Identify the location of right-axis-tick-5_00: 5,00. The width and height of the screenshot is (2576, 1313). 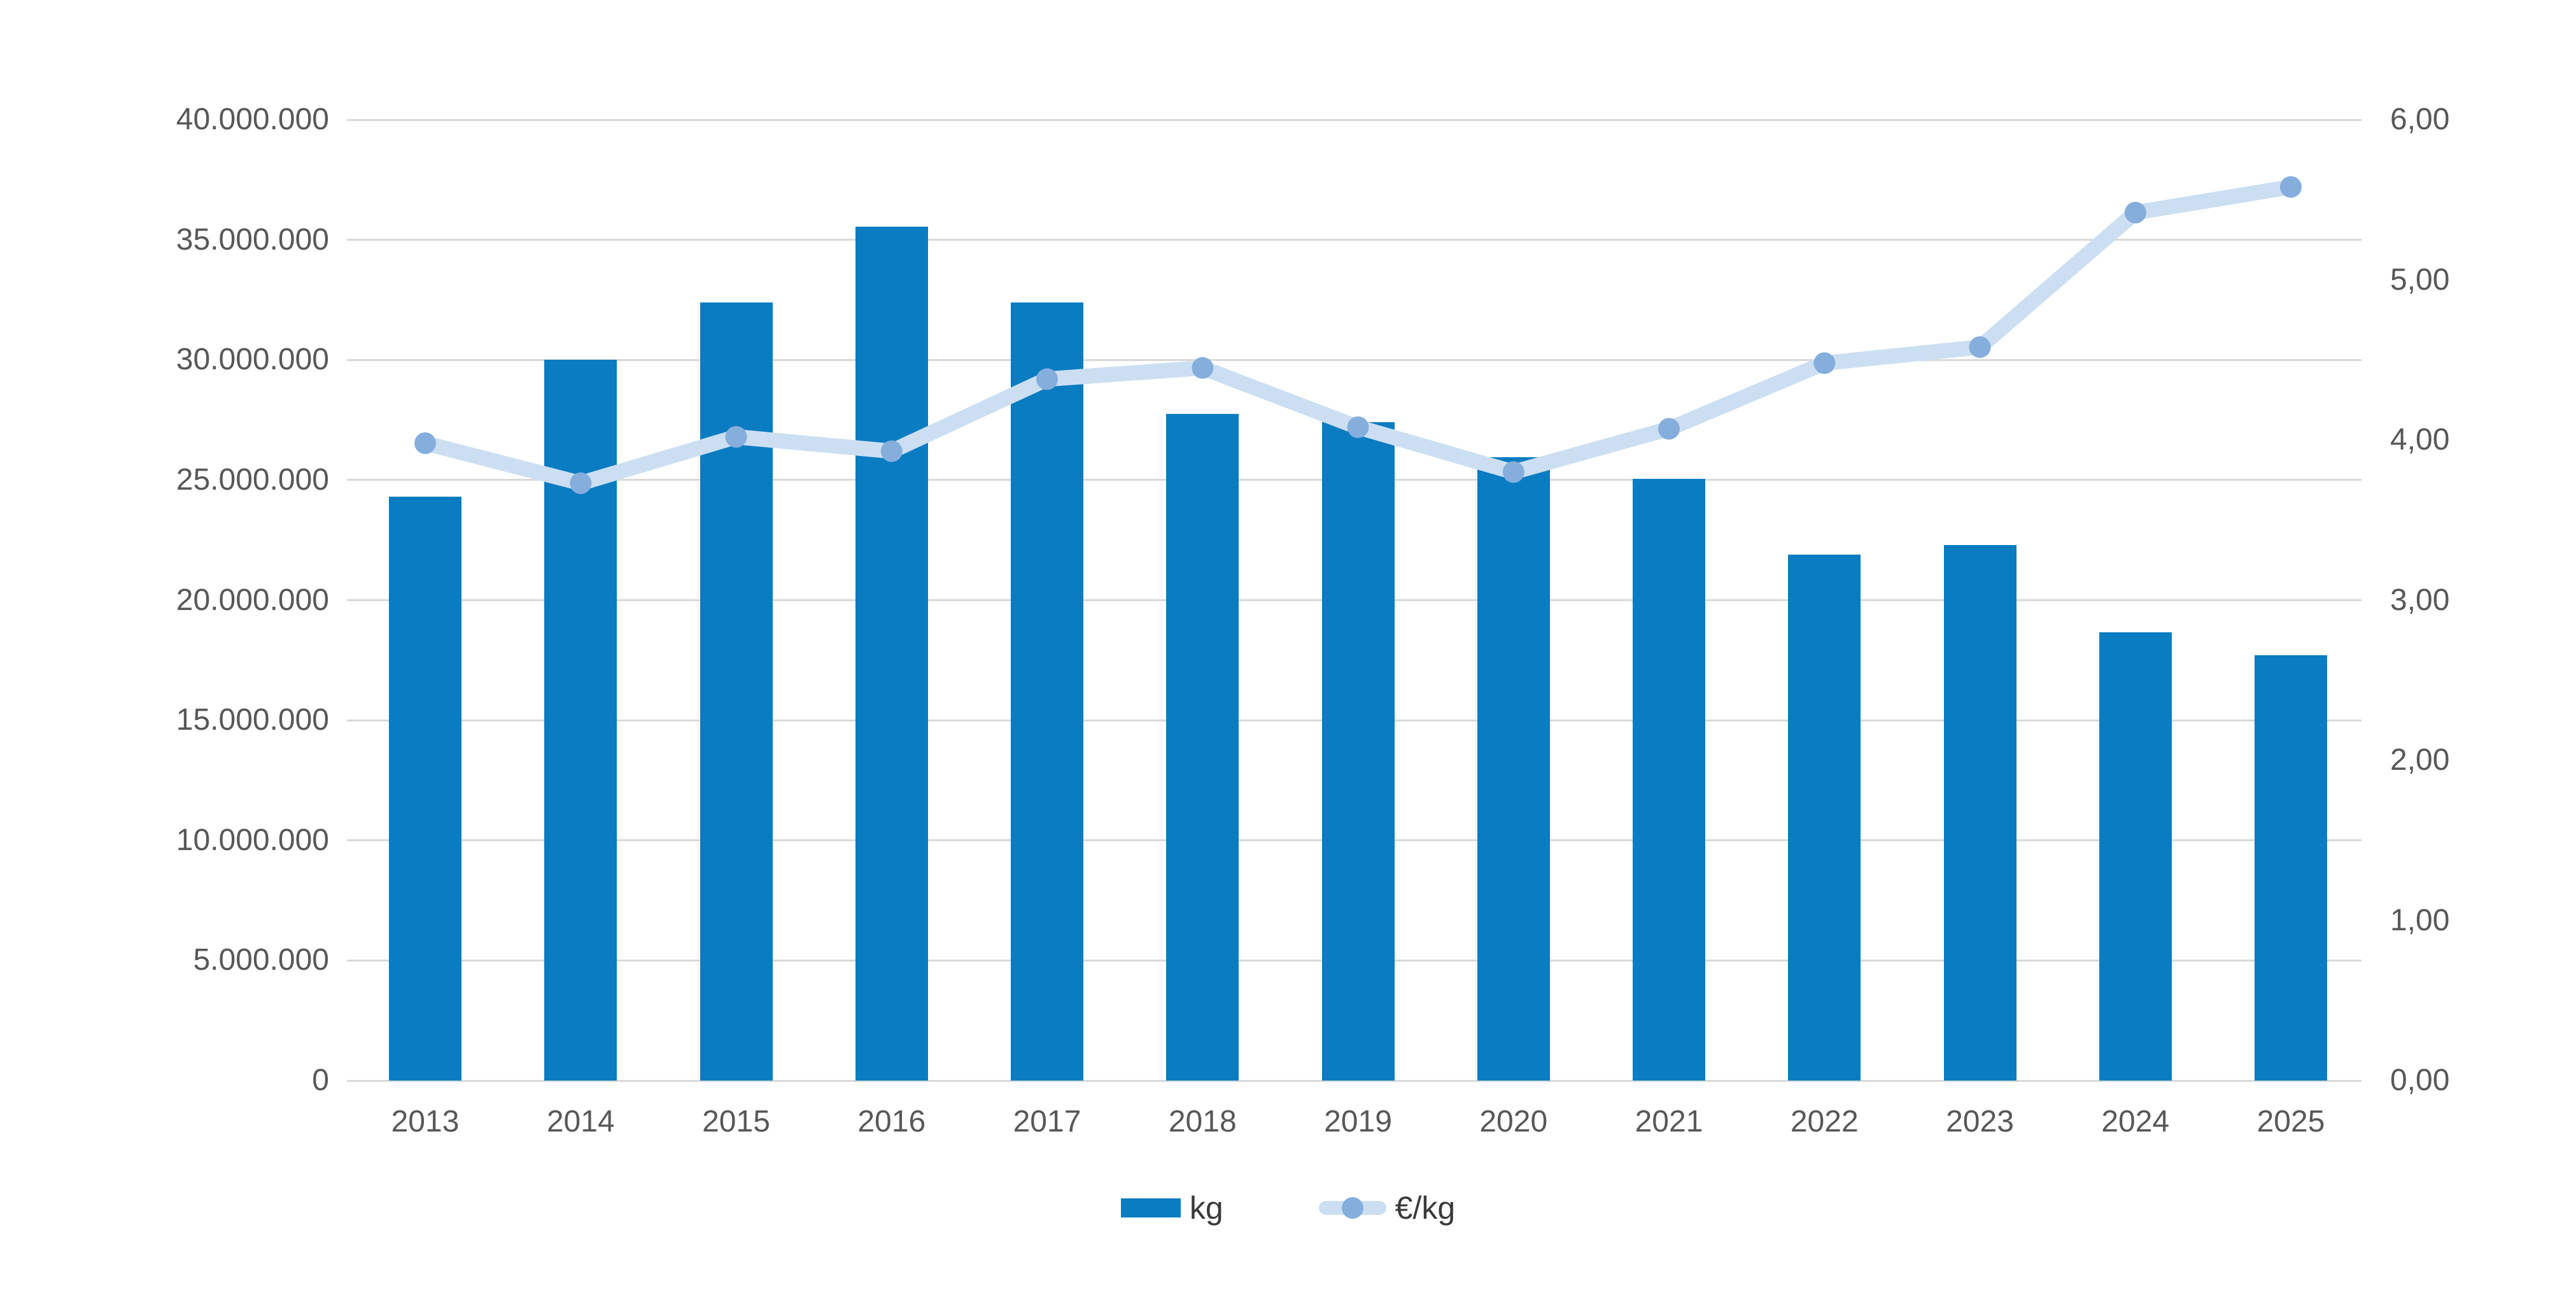
(2420, 279).